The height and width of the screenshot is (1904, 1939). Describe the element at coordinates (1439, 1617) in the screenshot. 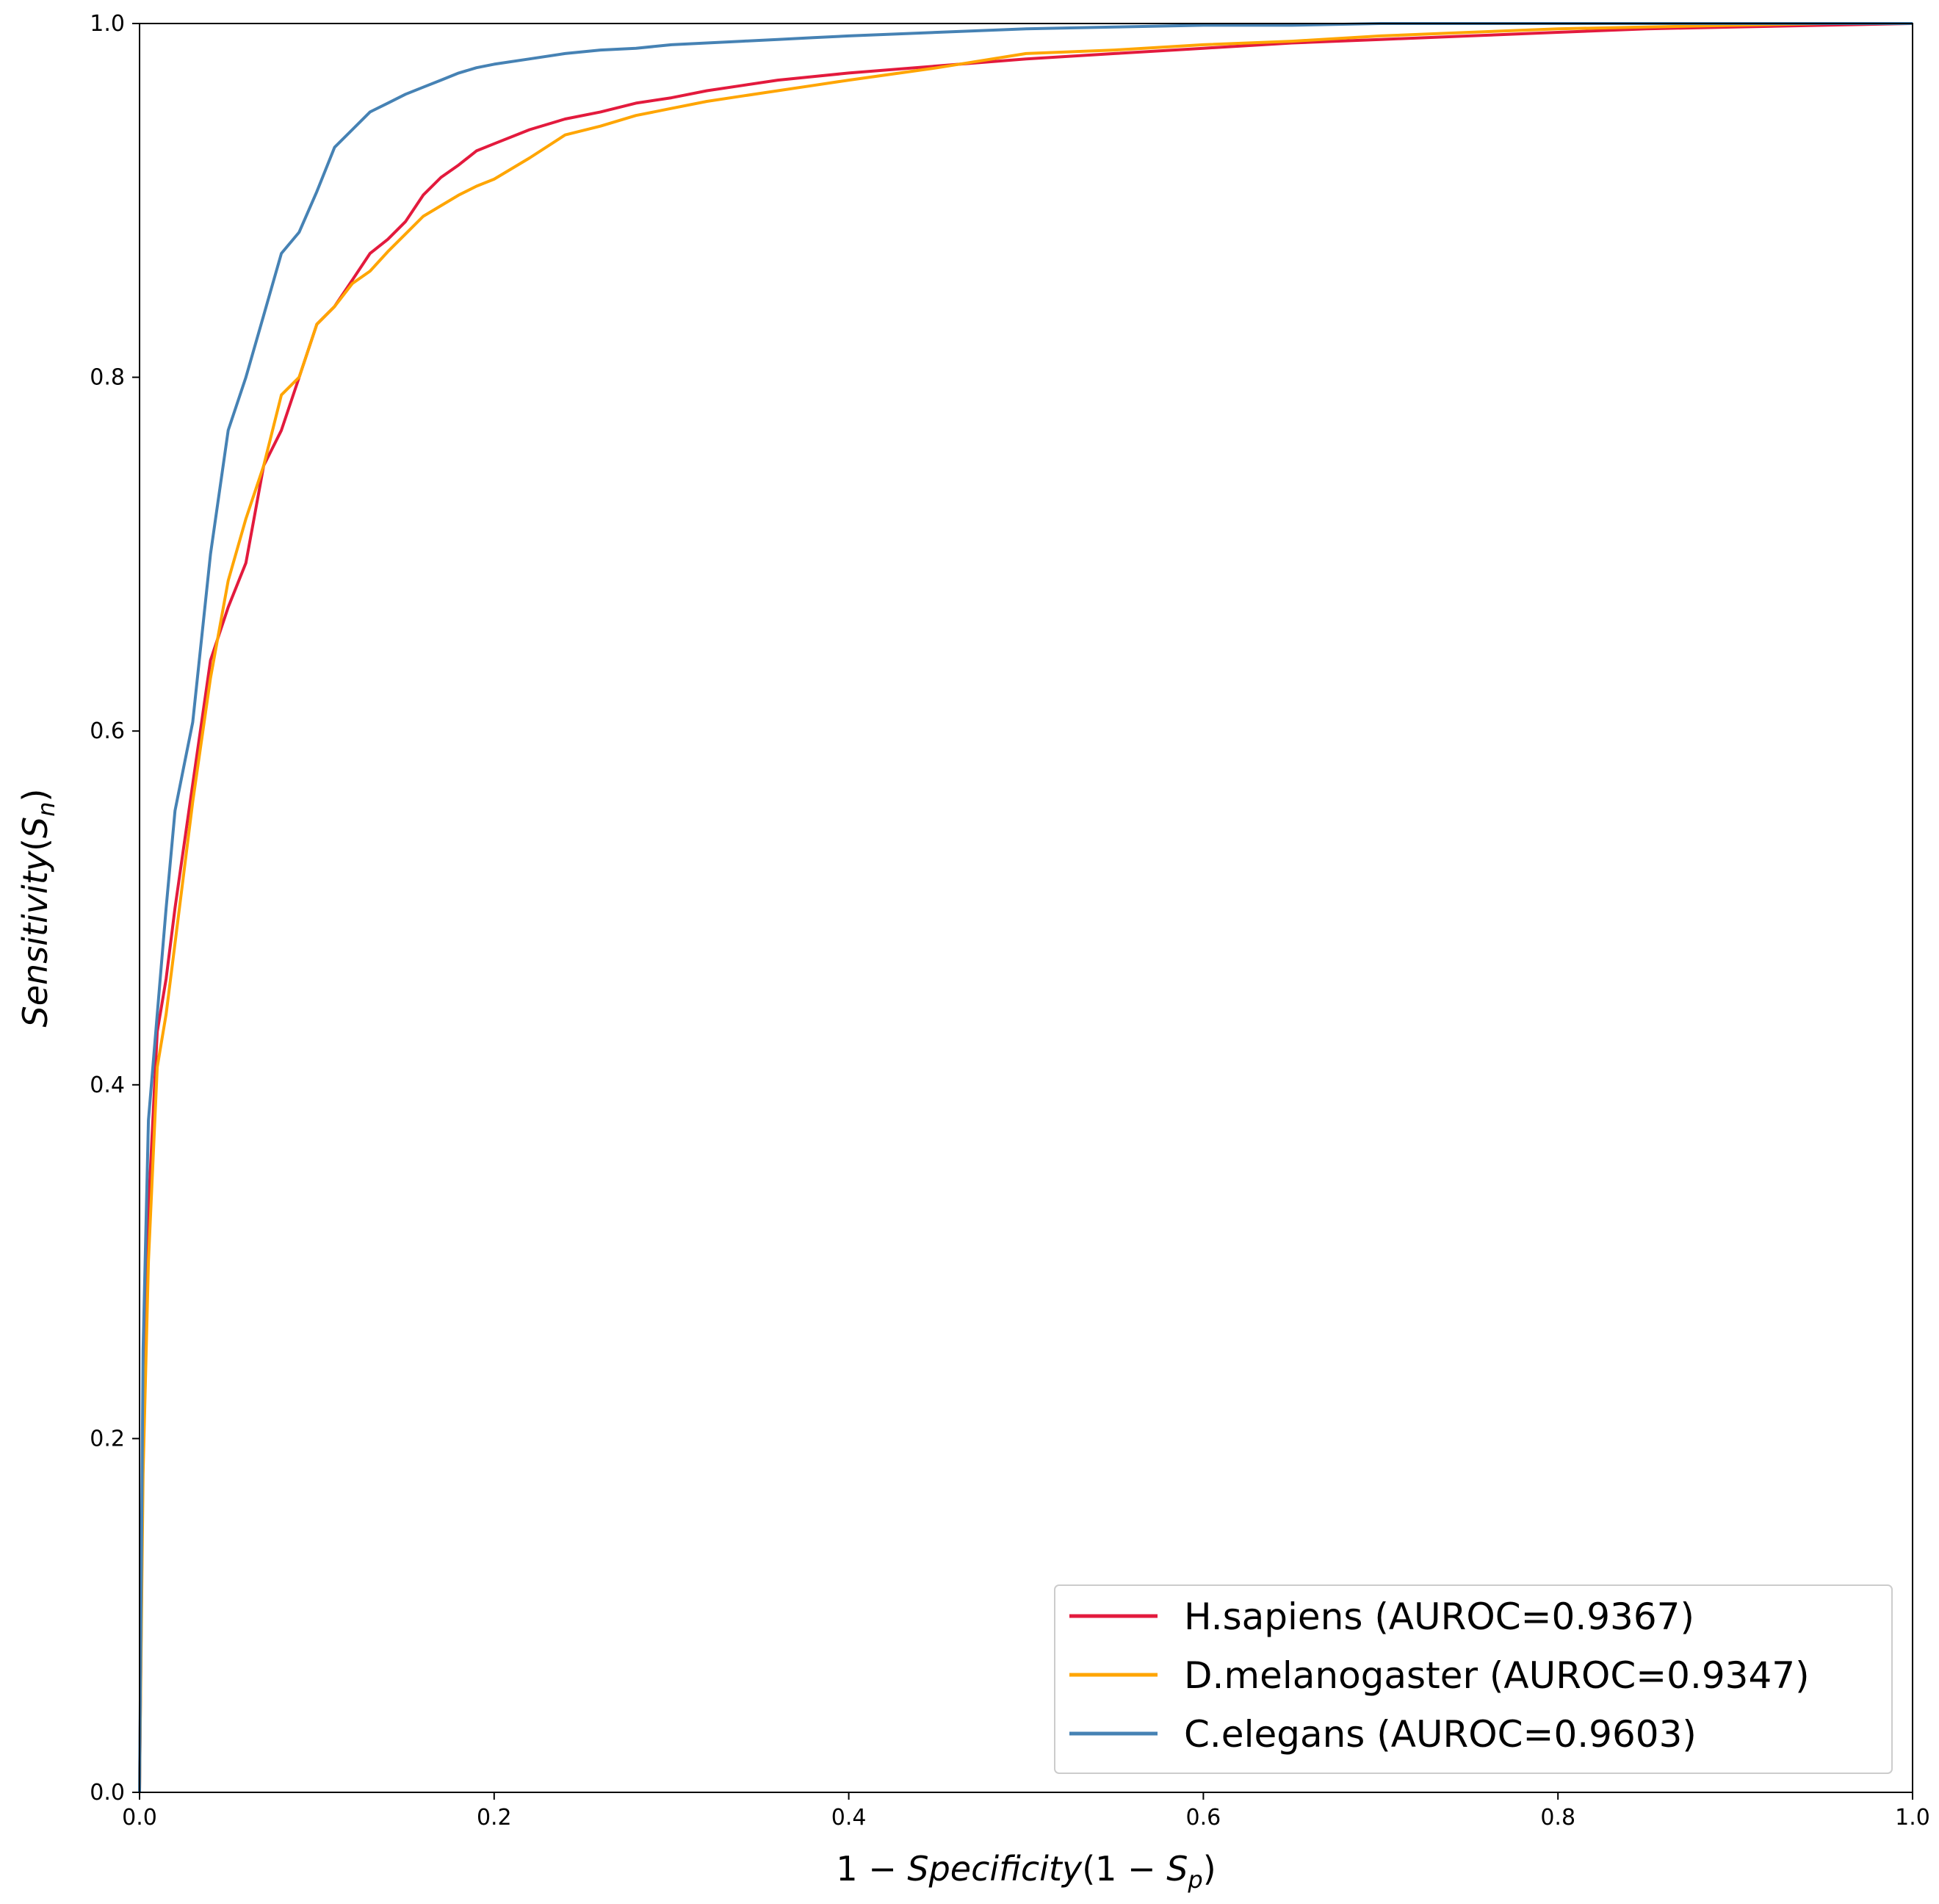

I see `legend-label-1: H.sapiens (AUROC=0.9367)` at that location.